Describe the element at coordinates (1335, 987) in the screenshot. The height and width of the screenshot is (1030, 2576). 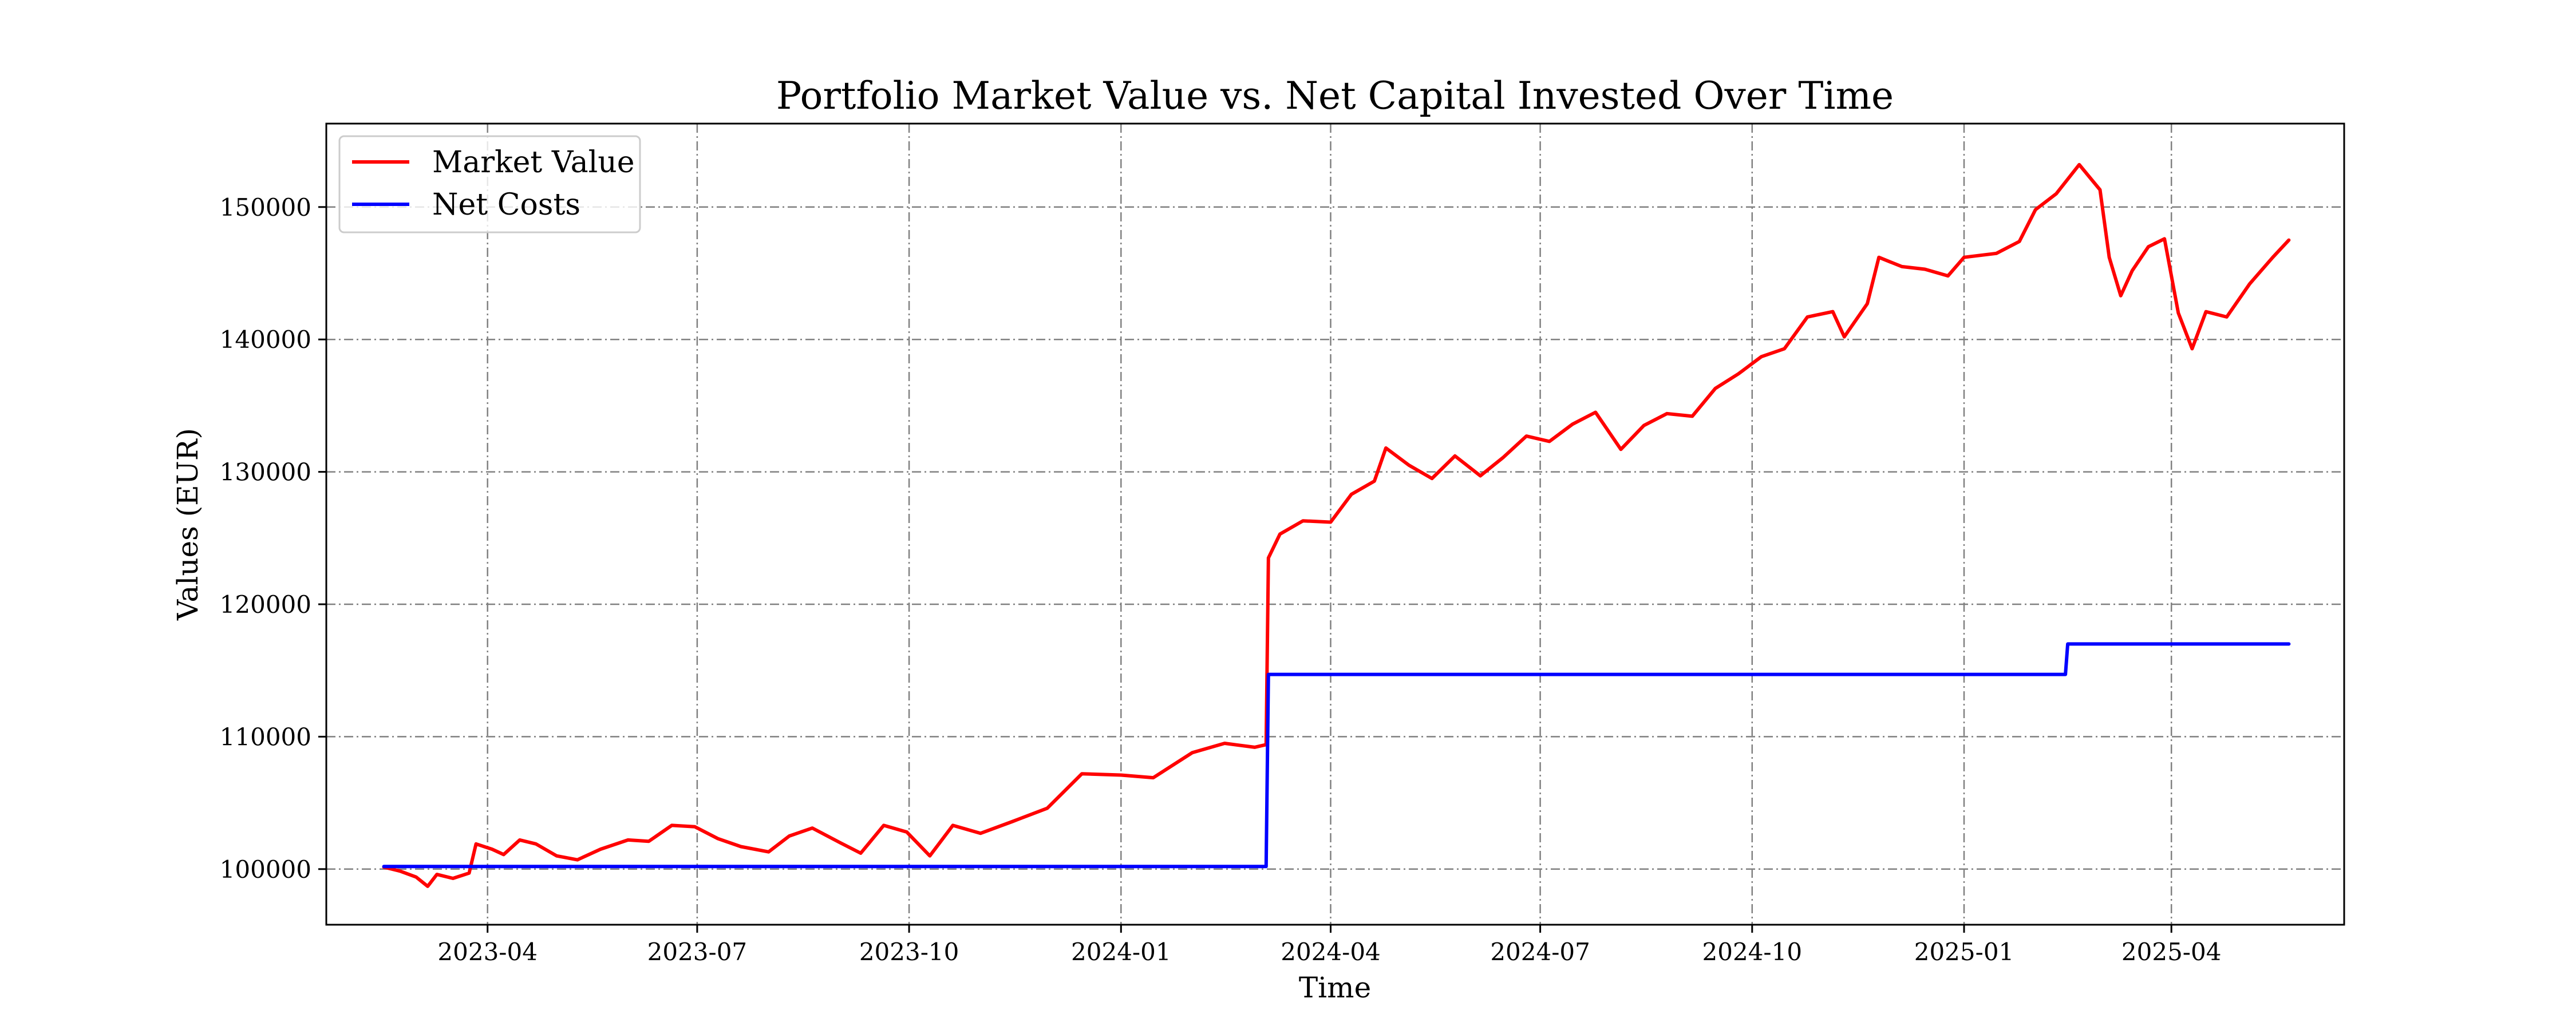
I see `x-axis-label: Time` at that location.